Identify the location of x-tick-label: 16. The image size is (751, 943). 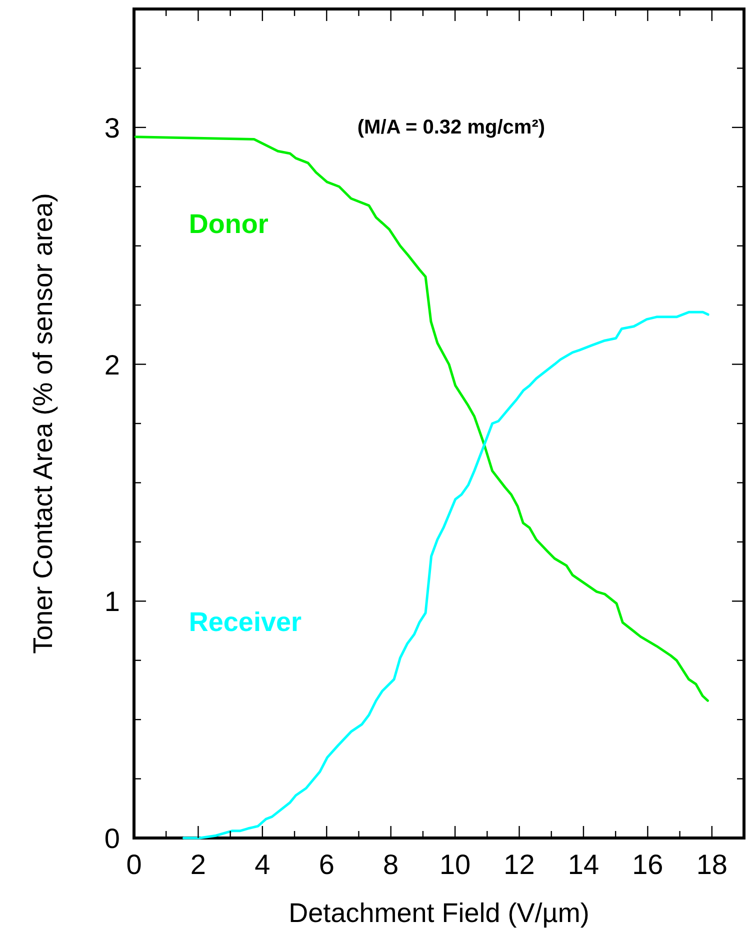
(648, 864).